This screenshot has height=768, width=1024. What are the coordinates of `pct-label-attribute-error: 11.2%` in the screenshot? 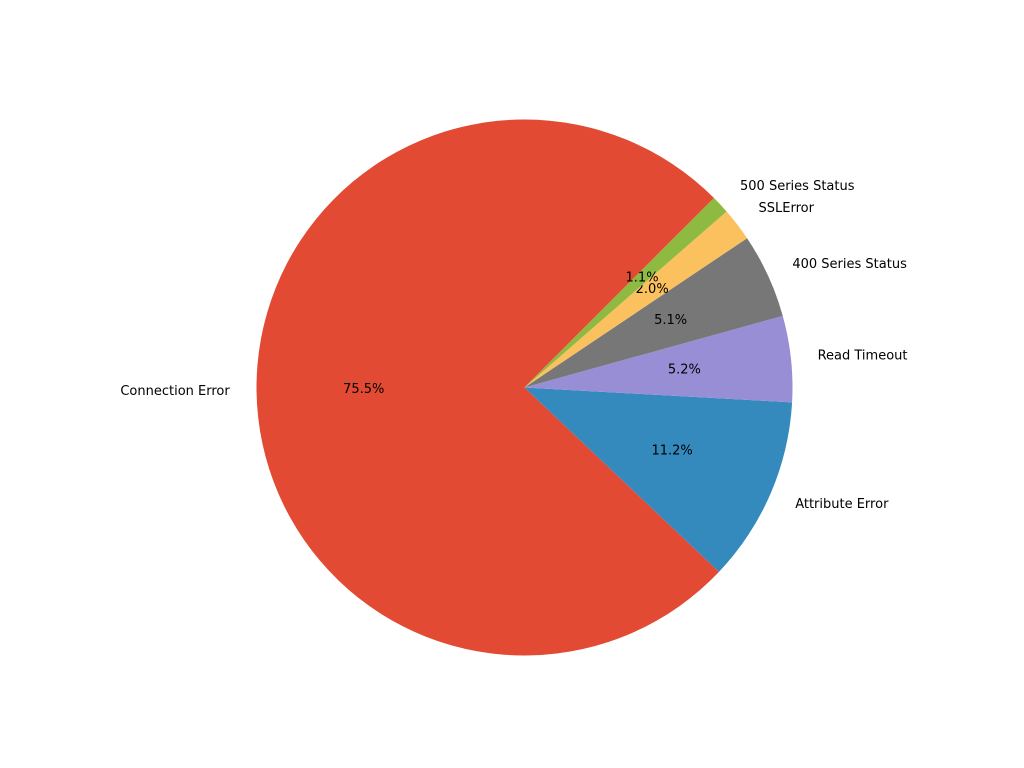 It's located at (671, 451).